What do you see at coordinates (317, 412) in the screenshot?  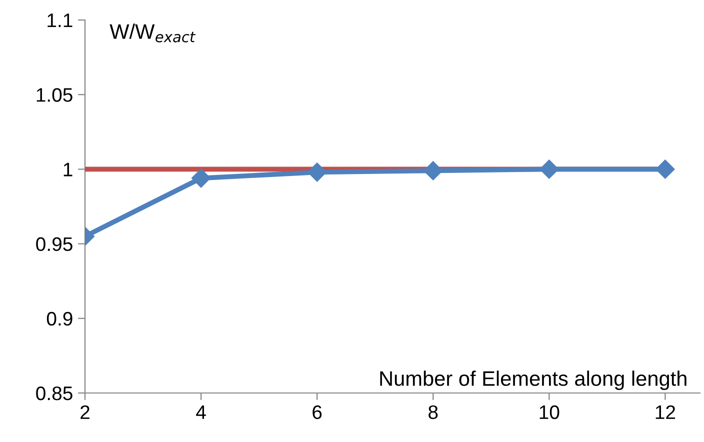 I see `x-tick-label: 6` at bounding box center [317, 412].